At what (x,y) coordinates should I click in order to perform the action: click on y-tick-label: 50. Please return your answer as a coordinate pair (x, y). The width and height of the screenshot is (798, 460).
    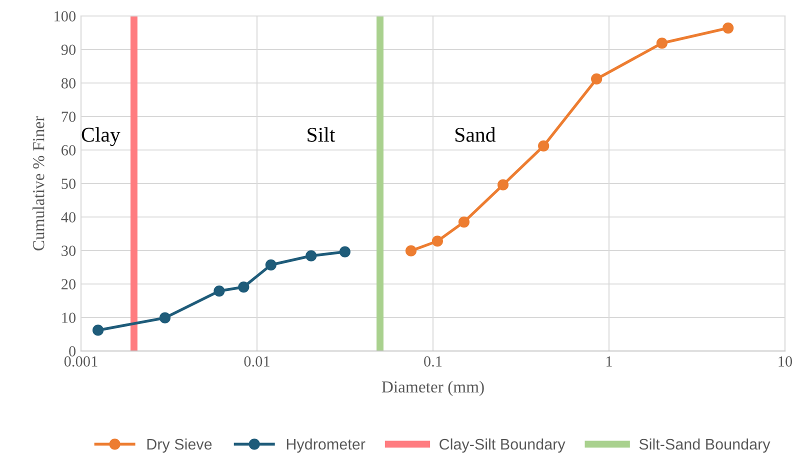
    Looking at the image, I should click on (69, 183).